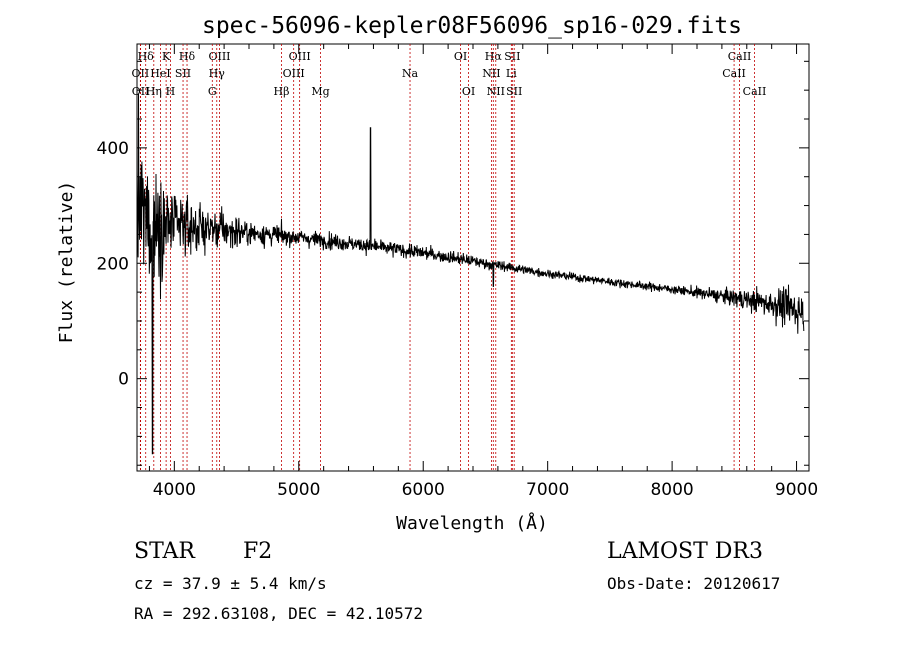 This screenshot has width=900, height=649. Describe the element at coordinates (511, 73) in the screenshot. I see `line-marker-label: Li` at that location.